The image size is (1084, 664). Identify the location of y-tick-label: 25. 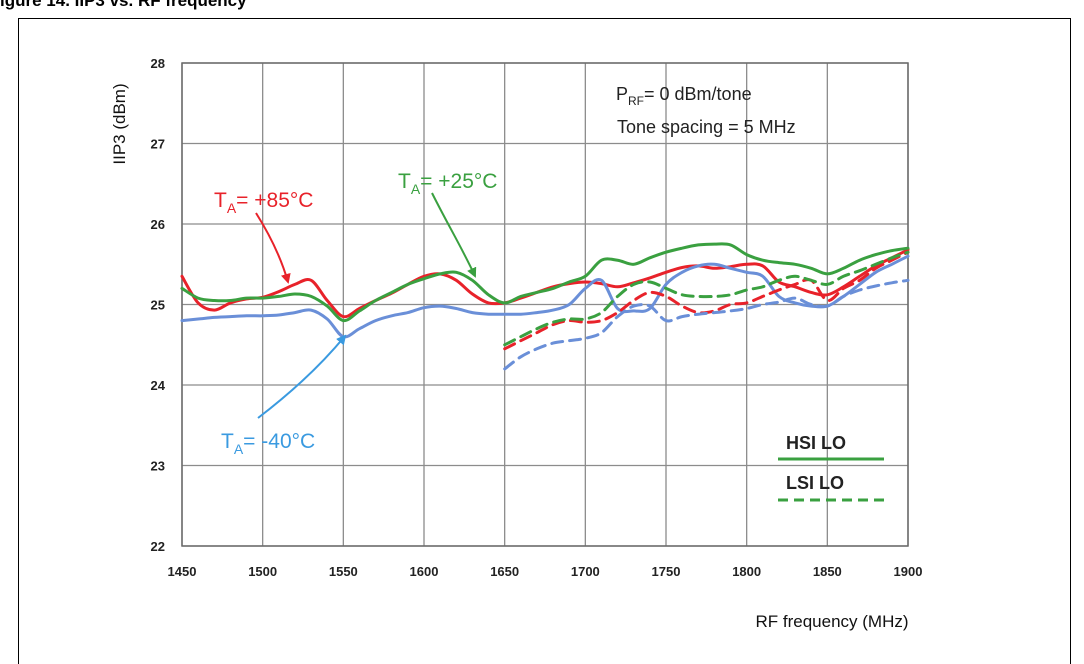
(158, 305).